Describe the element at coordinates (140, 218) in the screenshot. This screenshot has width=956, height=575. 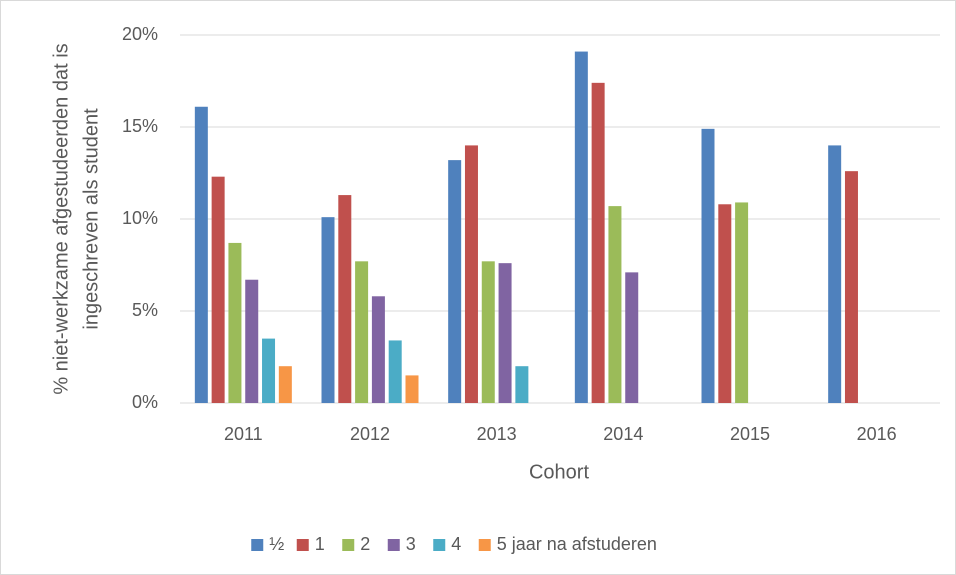
I see `y-tick-label: 10%` at that location.